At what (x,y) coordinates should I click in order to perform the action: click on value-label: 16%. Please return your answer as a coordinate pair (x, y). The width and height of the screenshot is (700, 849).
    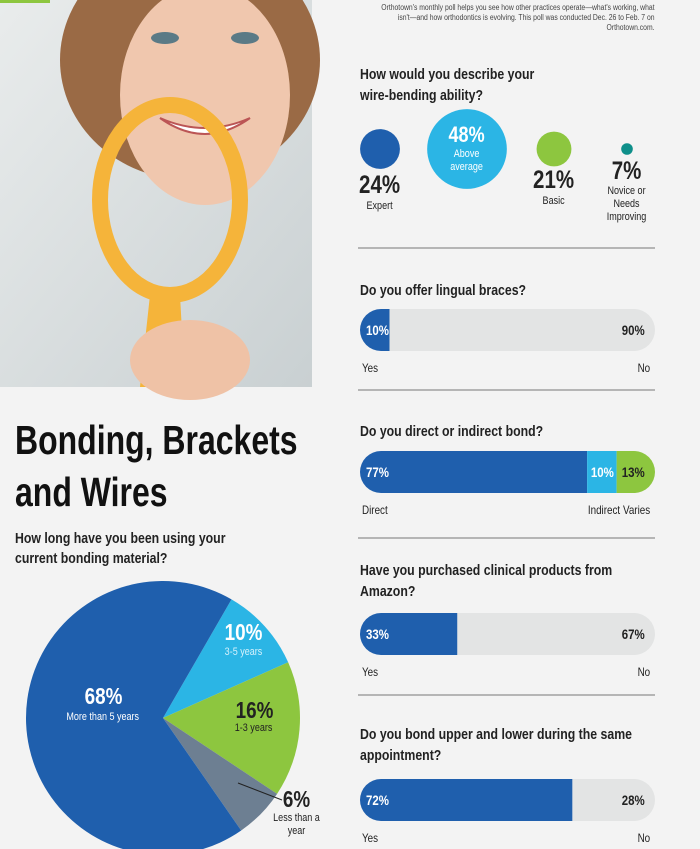
    Looking at the image, I should click on (254, 710).